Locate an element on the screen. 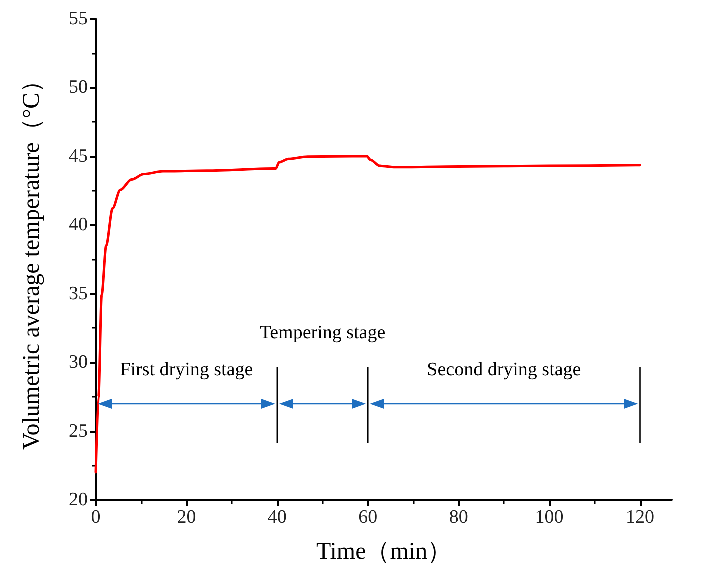 The image size is (710, 579). x-tick-label: 0 is located at coordinates (96, 517).